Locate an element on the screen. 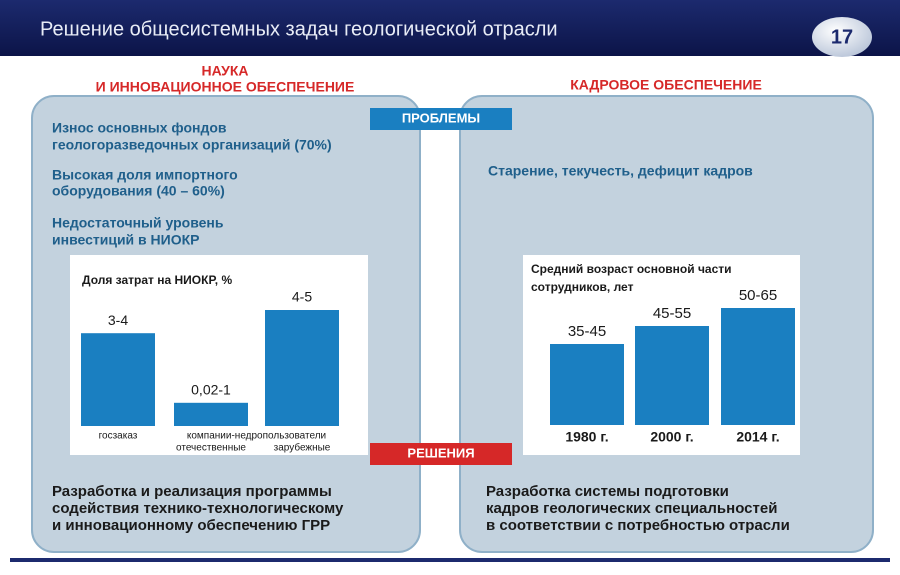 Image resolution: width=900 pixels, height=575 pixels. slide-number: 17 is located at coordinates (842, 37).